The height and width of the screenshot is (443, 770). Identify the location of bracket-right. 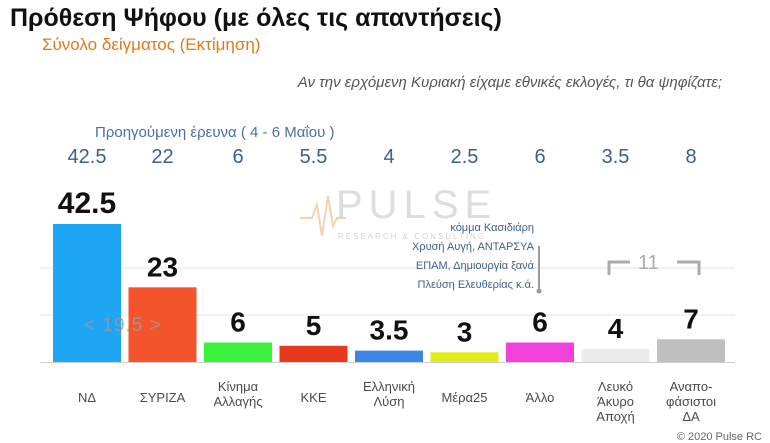
(689, 267).